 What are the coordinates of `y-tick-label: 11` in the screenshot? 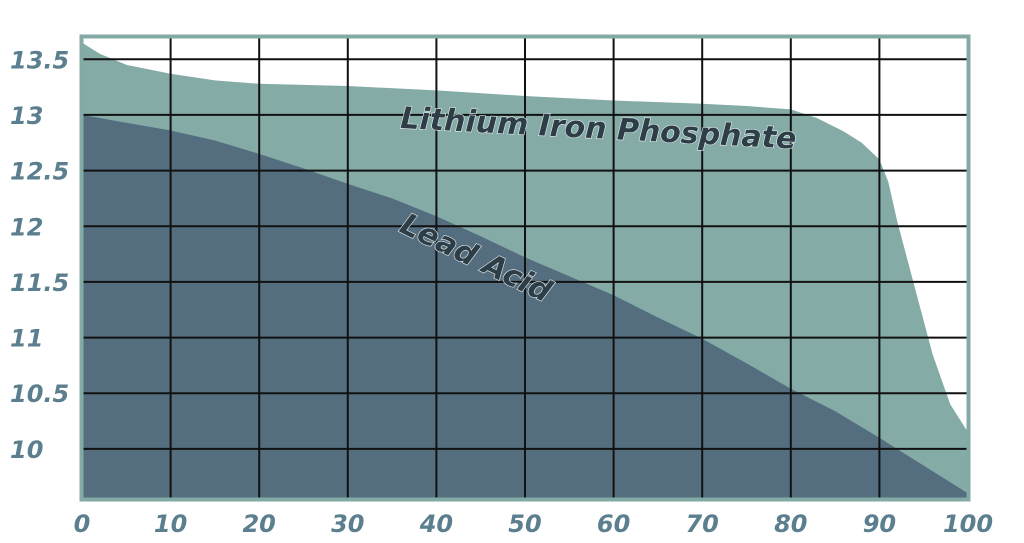 It's located at (26, 339).